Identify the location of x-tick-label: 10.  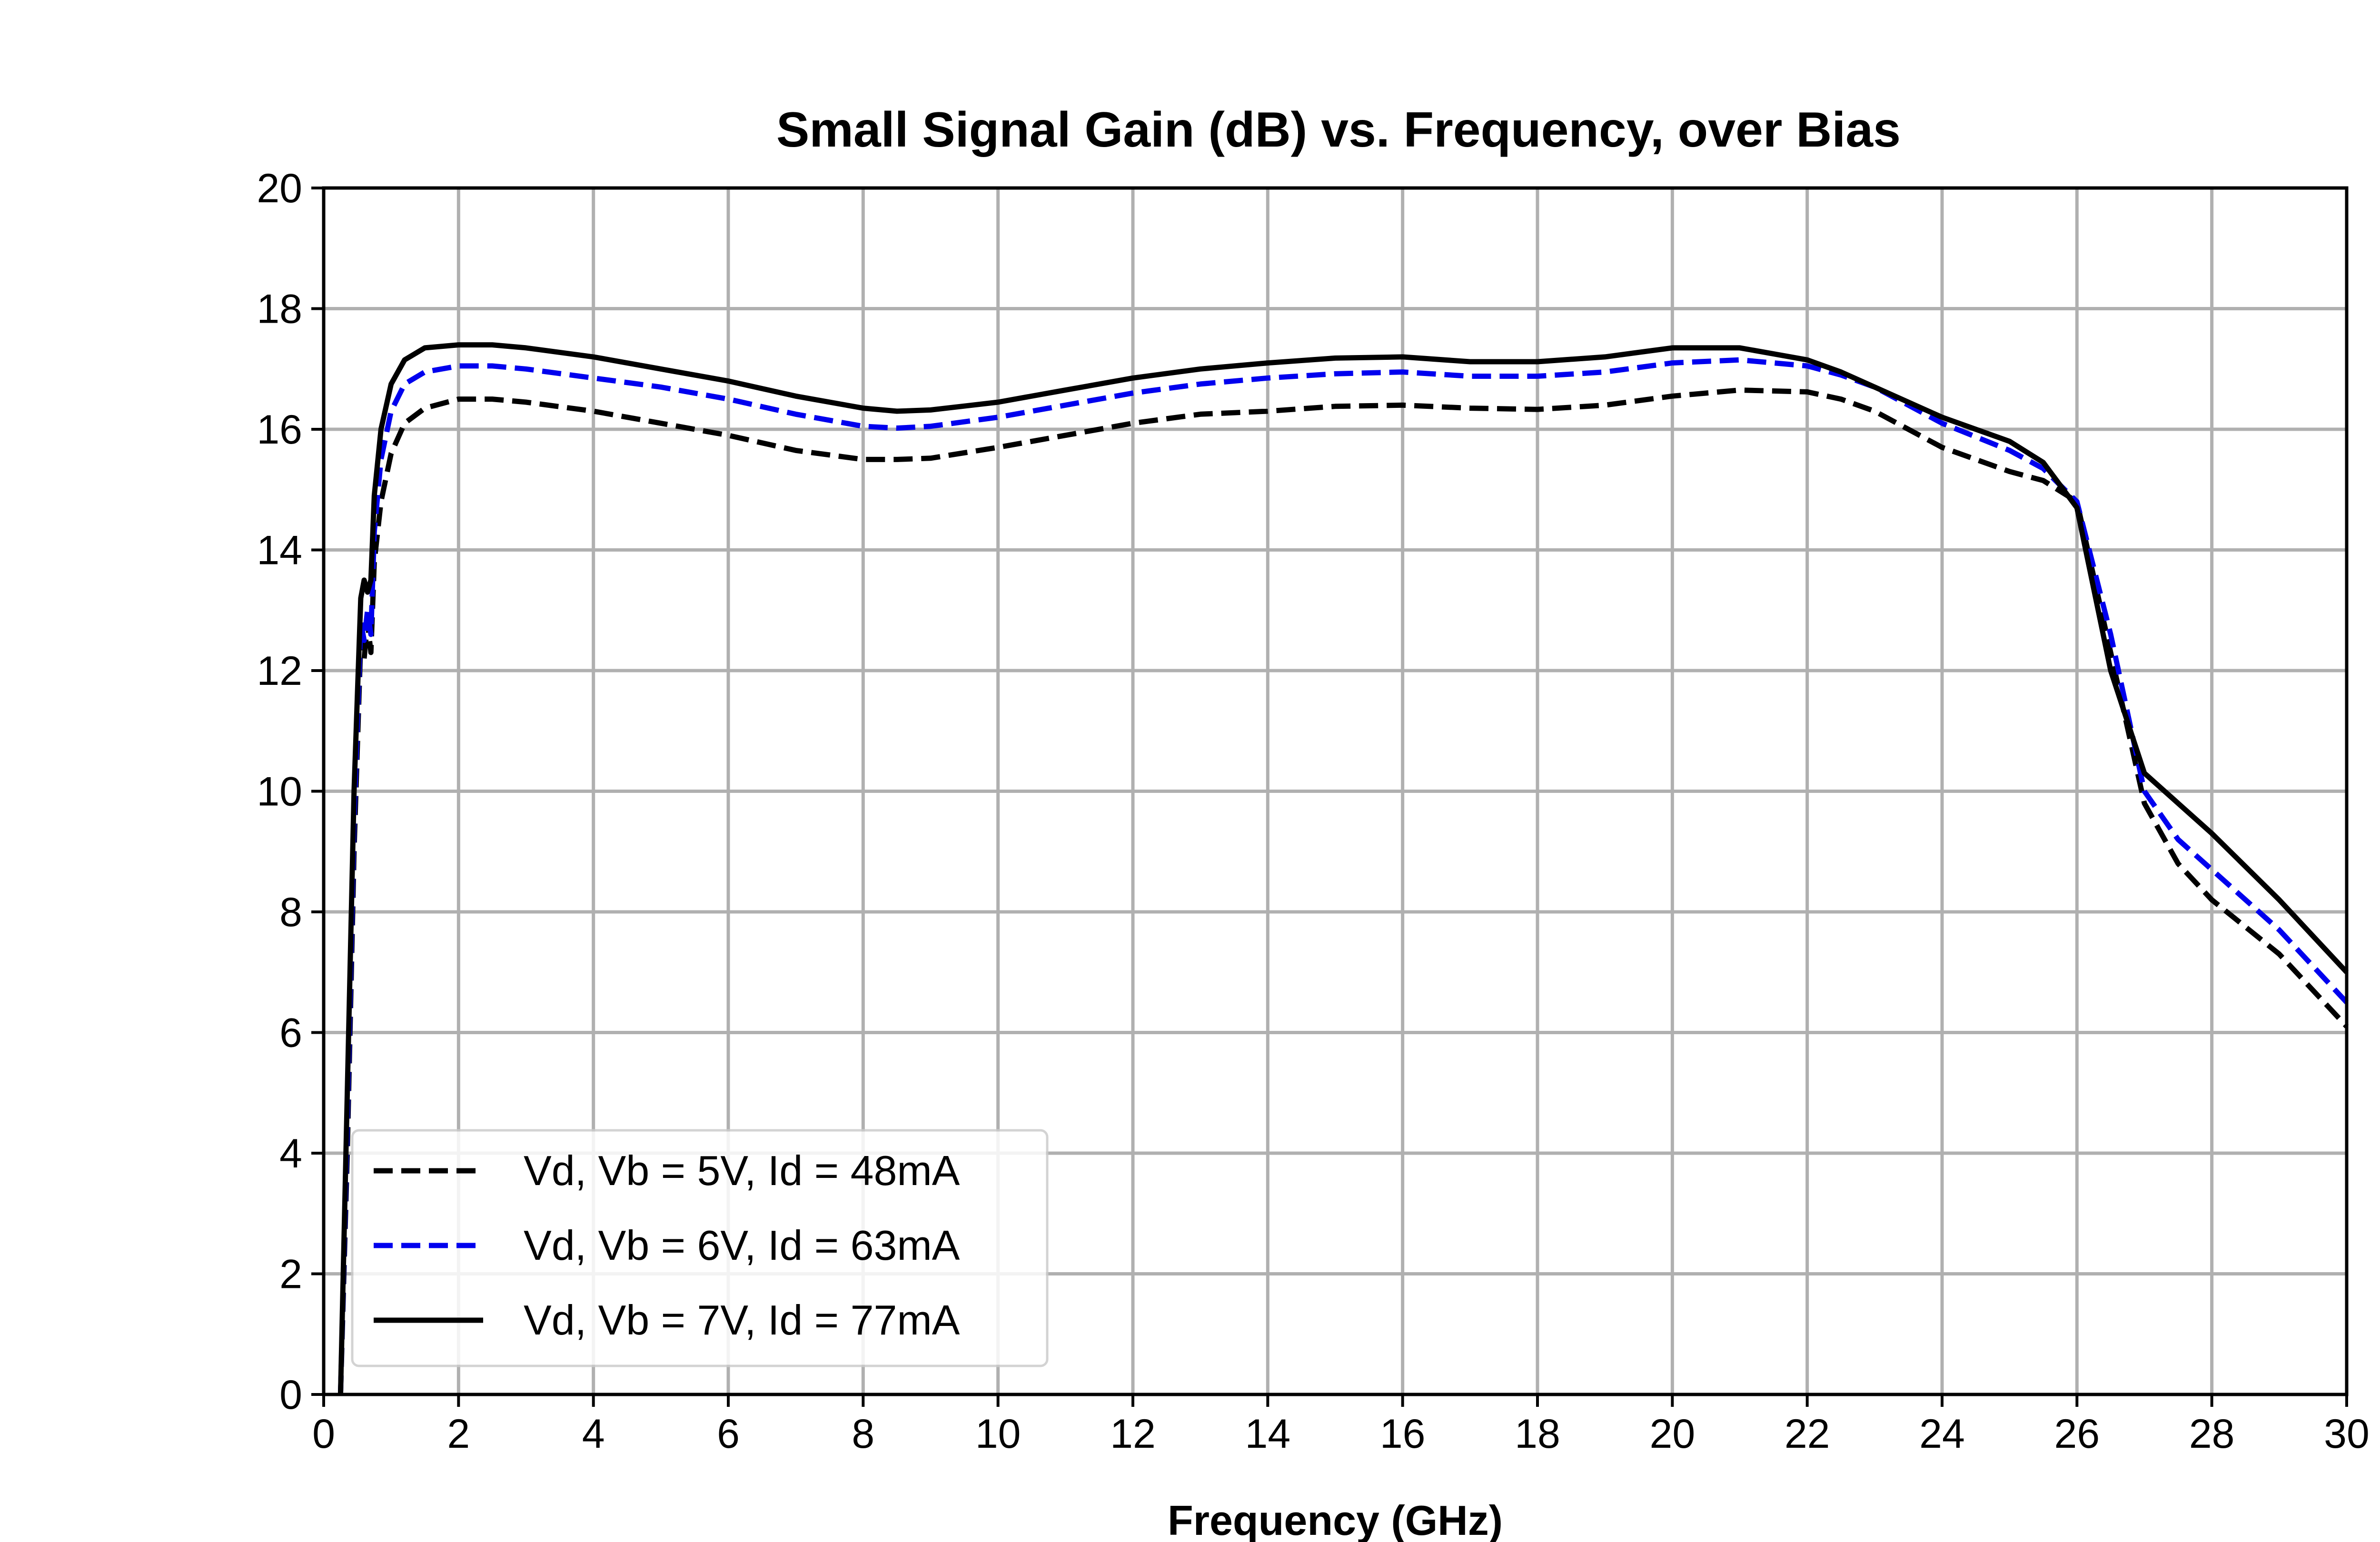
(998, 1434).